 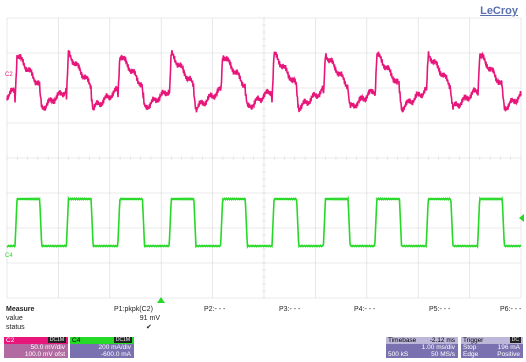 I want to click on channel-4-descriptor: C4 DC1M 200 mA/div -600.0 mA, so click(x=102, y=347).